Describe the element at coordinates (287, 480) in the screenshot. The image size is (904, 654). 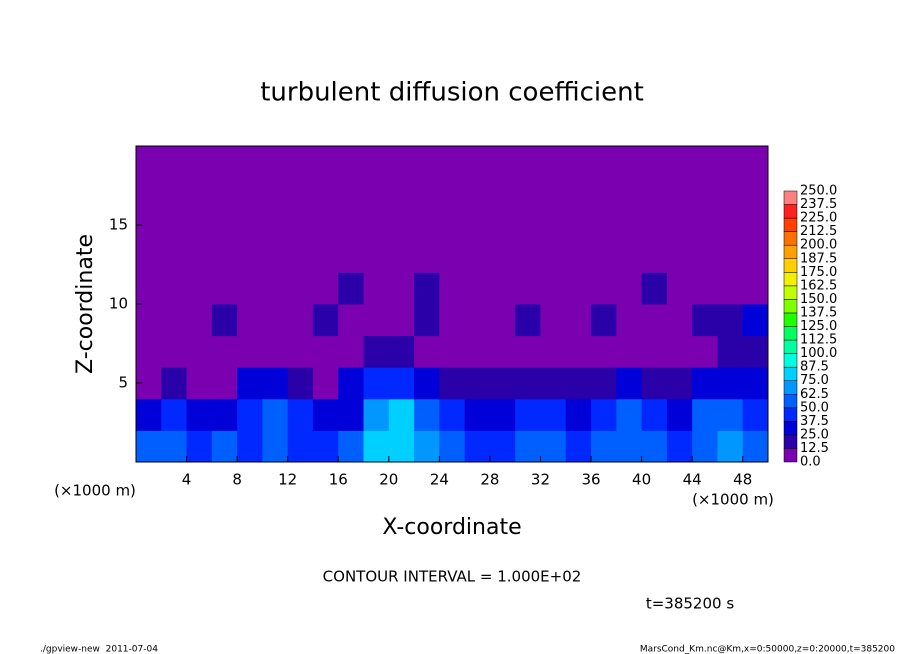
I see `x-tick-label: 12` at that location.